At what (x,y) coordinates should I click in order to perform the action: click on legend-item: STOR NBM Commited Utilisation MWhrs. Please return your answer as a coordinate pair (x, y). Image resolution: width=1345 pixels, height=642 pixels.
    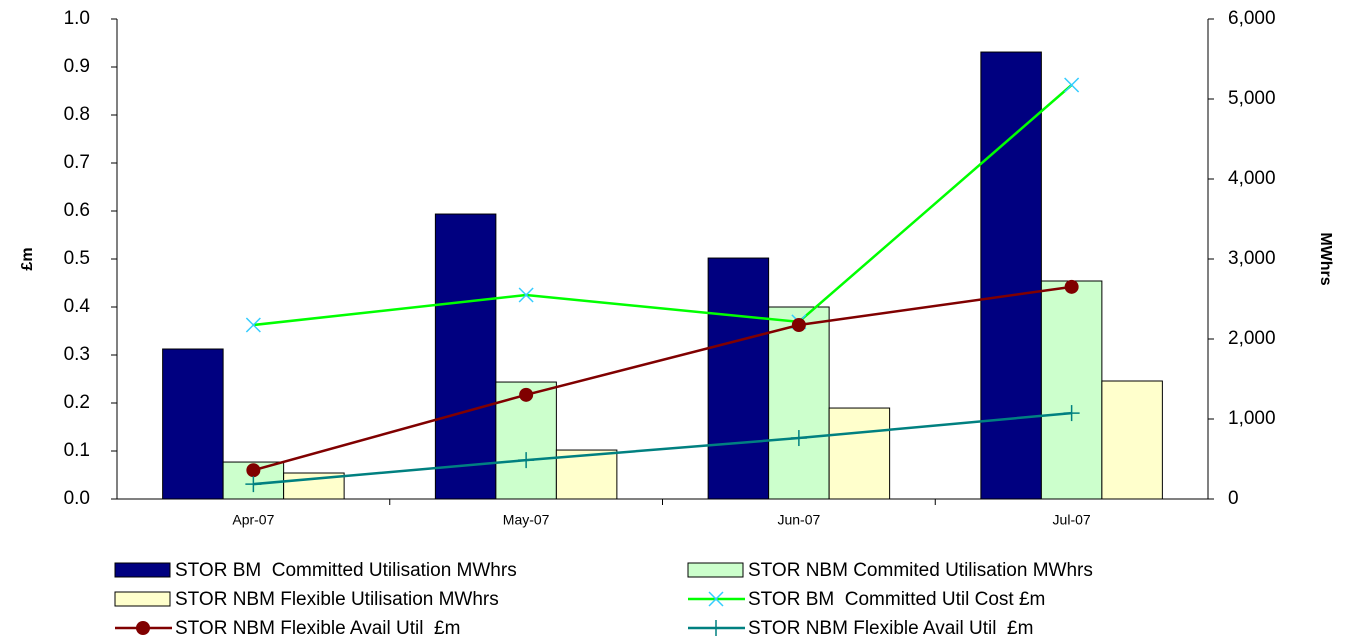
    Looking at the image, I should click on (890, 570).